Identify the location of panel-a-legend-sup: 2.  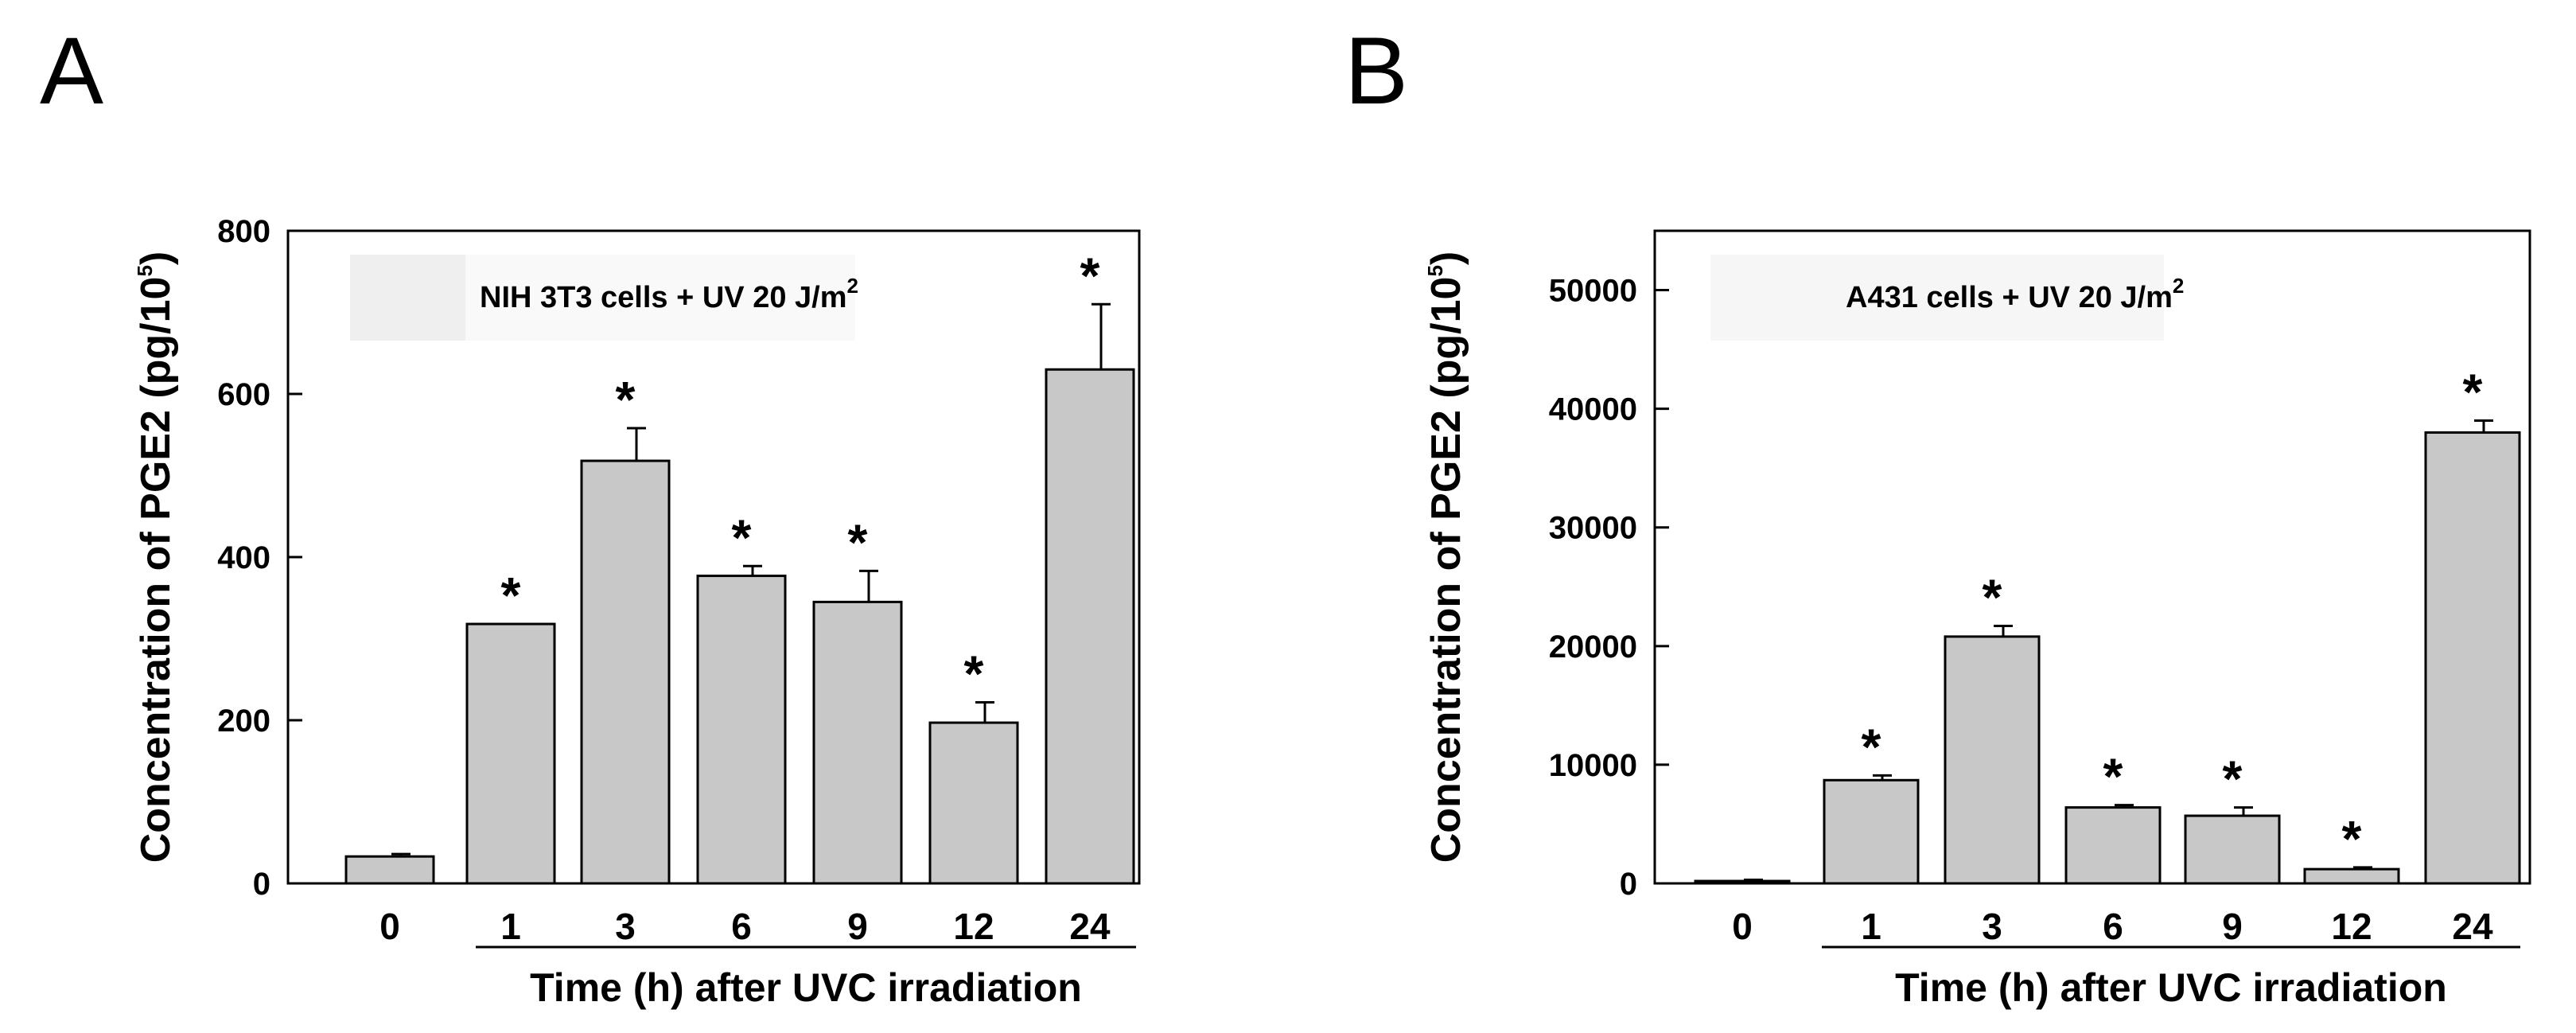
(853, 286).